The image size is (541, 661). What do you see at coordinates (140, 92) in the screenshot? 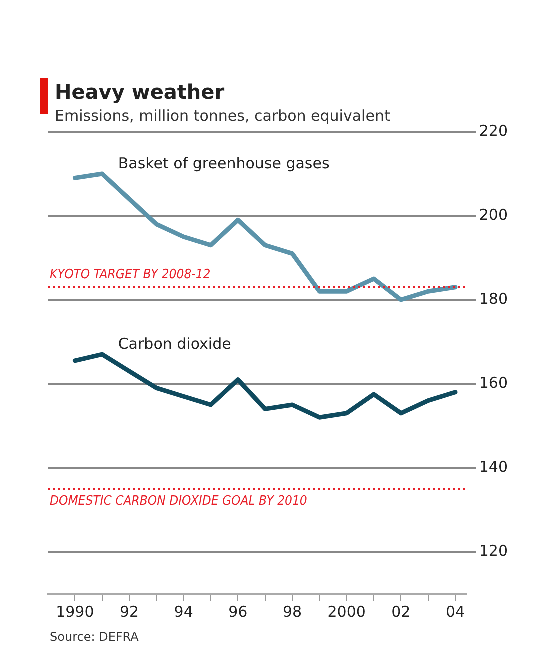
I see `chart-title: Heavy weather` at bounding box center [140, 92].